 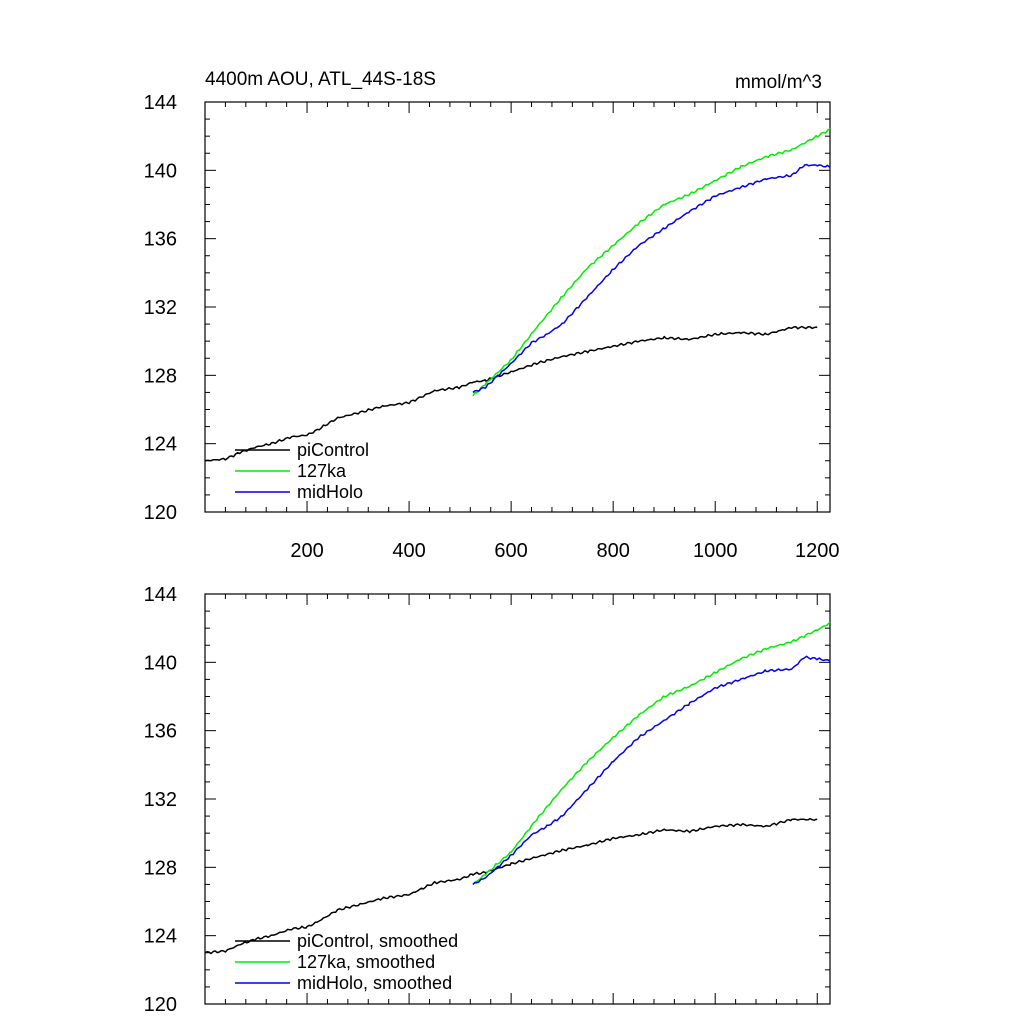 What do you see at coordinates (320, 79) in the screenshot?
I see `chart-title: 4400m AOU, ATL_44S-18S` at bounding box center [320, 79].